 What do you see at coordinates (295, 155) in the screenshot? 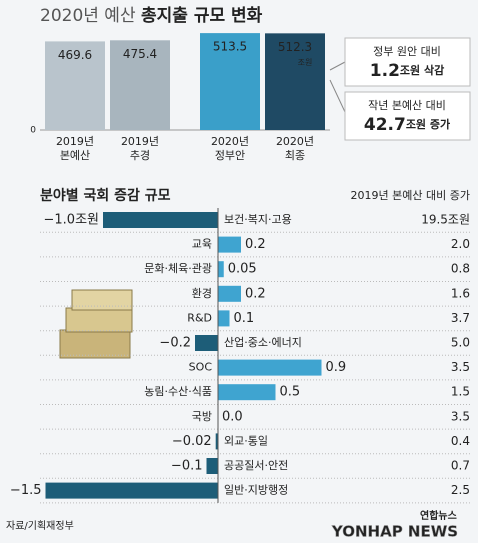
I see `x-tick-label: 최종` at bounding box center [295, 155].